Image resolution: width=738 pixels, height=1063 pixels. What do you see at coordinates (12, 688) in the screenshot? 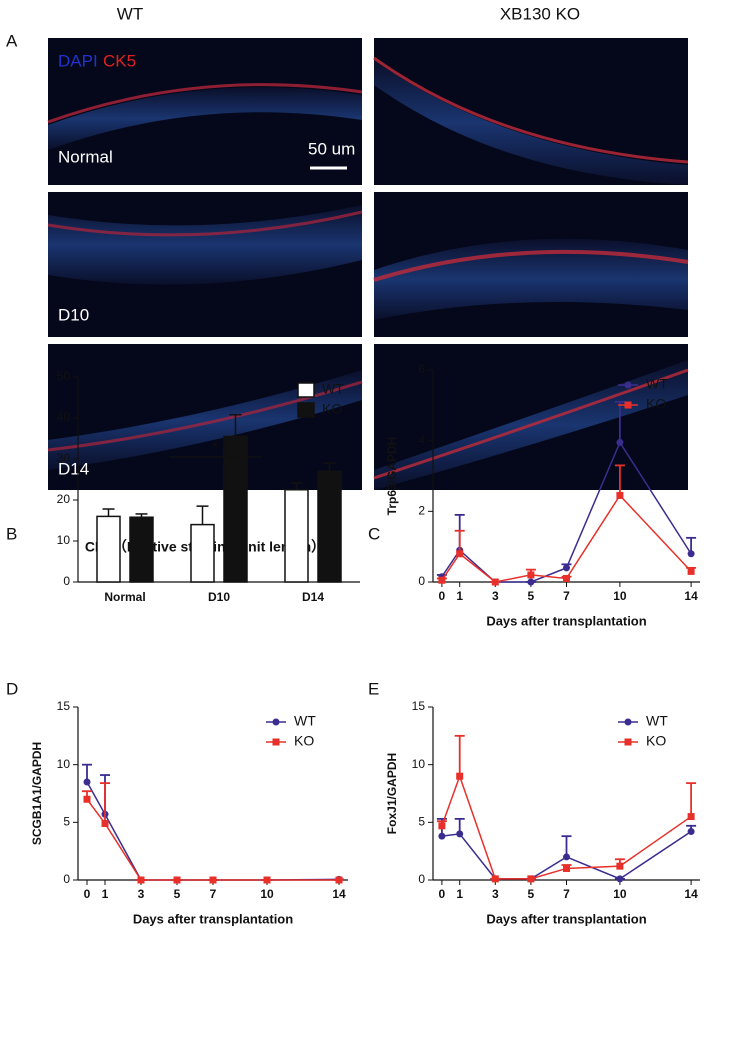
I see `panel-label: D` at bounding box center [12, 688].